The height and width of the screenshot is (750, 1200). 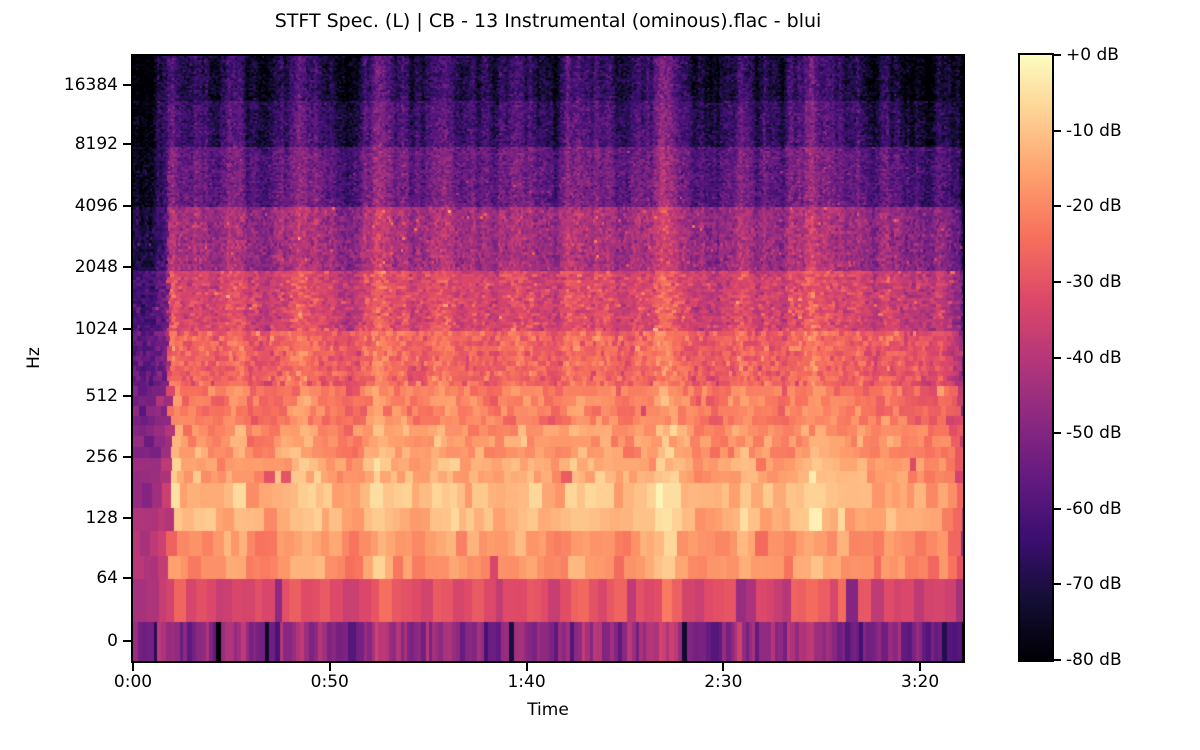 I want to click on colorbar-tick-label: -30 dB, so click(x=1094, y=281).